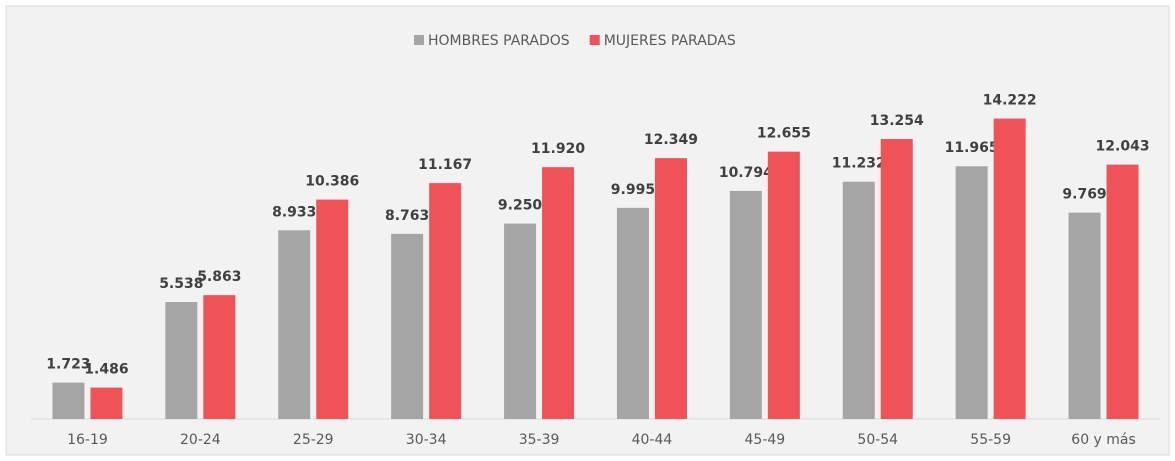 The height and width of the screenshot is (461, 1175). I want to click on data-label: 11.965, so click(972, 148).